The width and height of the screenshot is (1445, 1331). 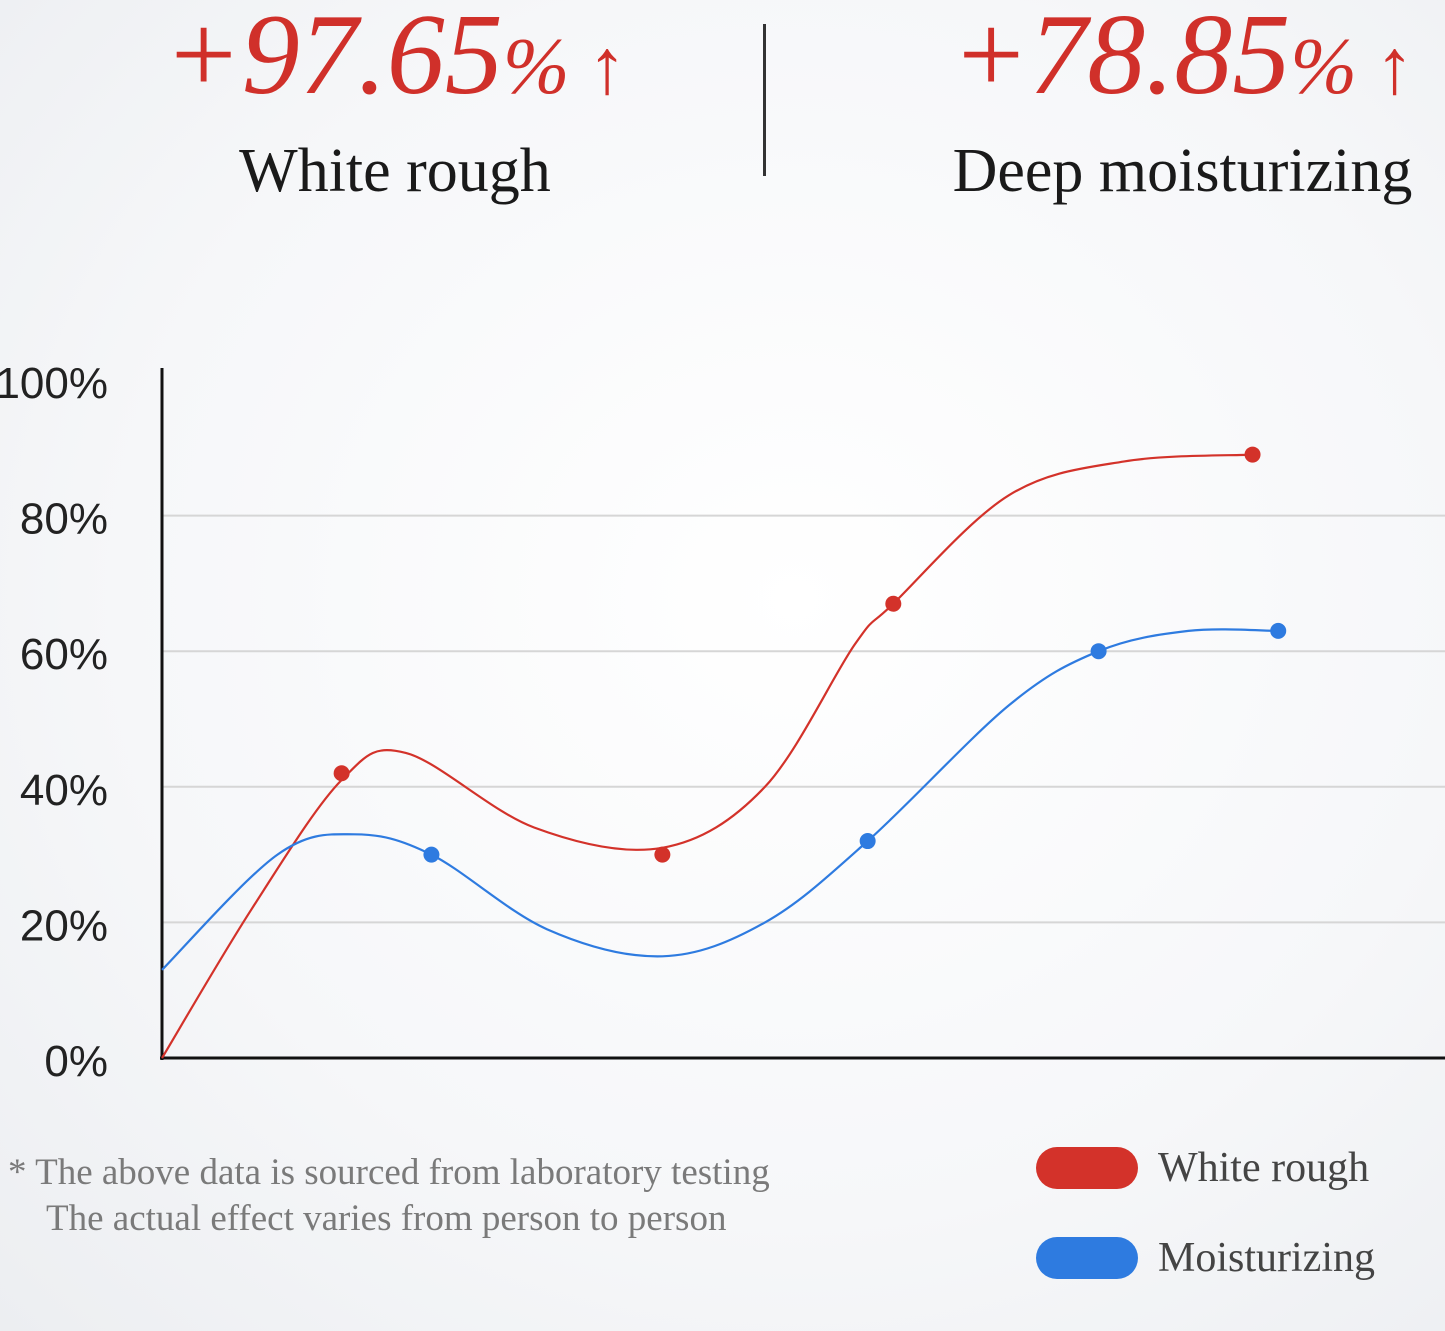 I want to click on y-tick-label: 40%, so click(x=64, y=790).